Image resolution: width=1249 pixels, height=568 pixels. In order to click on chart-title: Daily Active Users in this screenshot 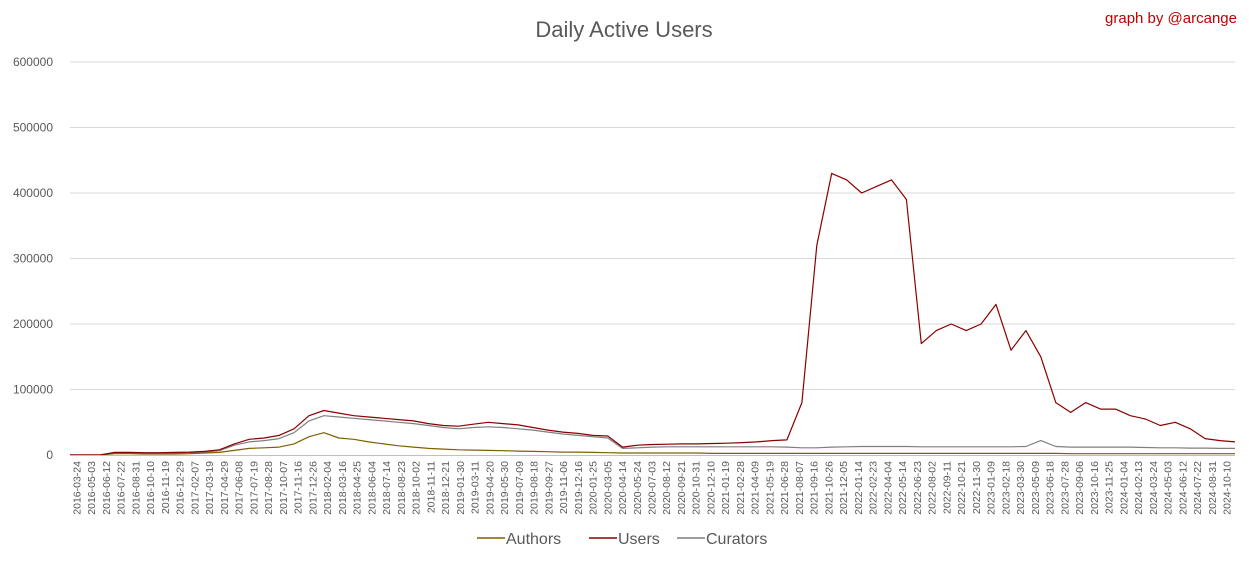, I will do `click(623, 29)`.